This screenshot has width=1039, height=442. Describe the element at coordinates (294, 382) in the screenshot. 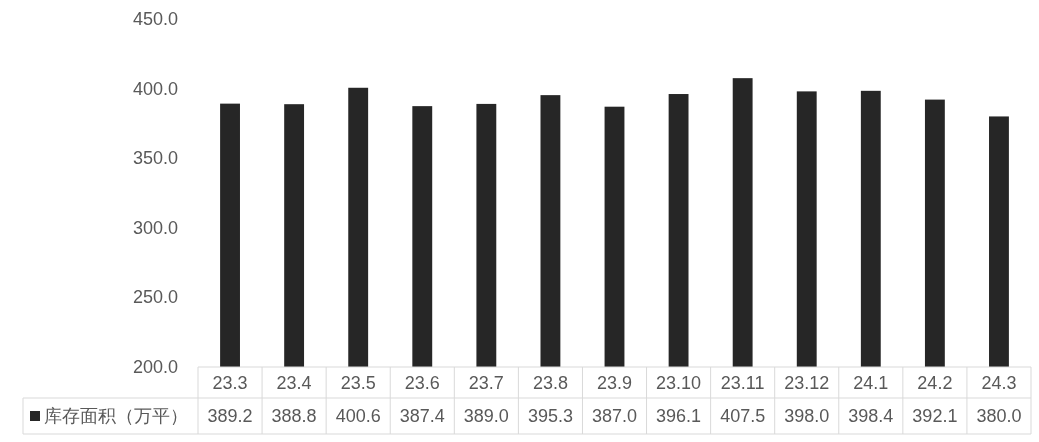

I see `x-tick: 23.4` at that location.